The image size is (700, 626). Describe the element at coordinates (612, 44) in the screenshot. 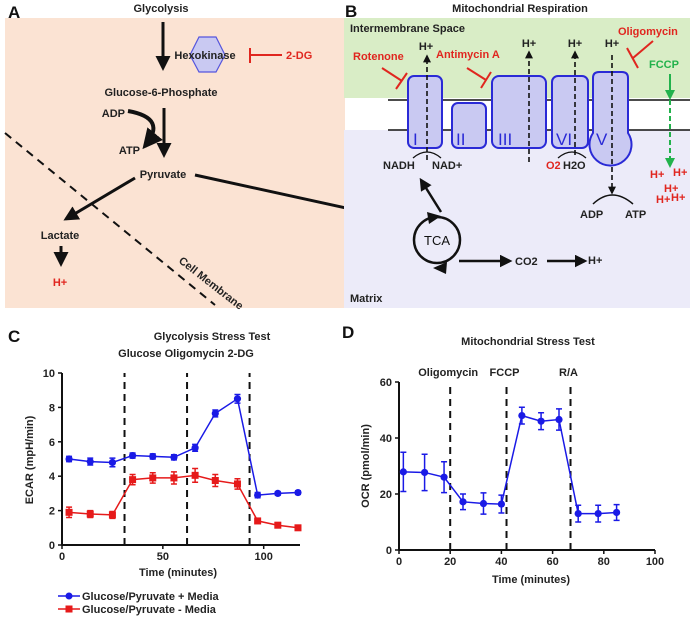

I see `proton-complex-v: H+` at that location.